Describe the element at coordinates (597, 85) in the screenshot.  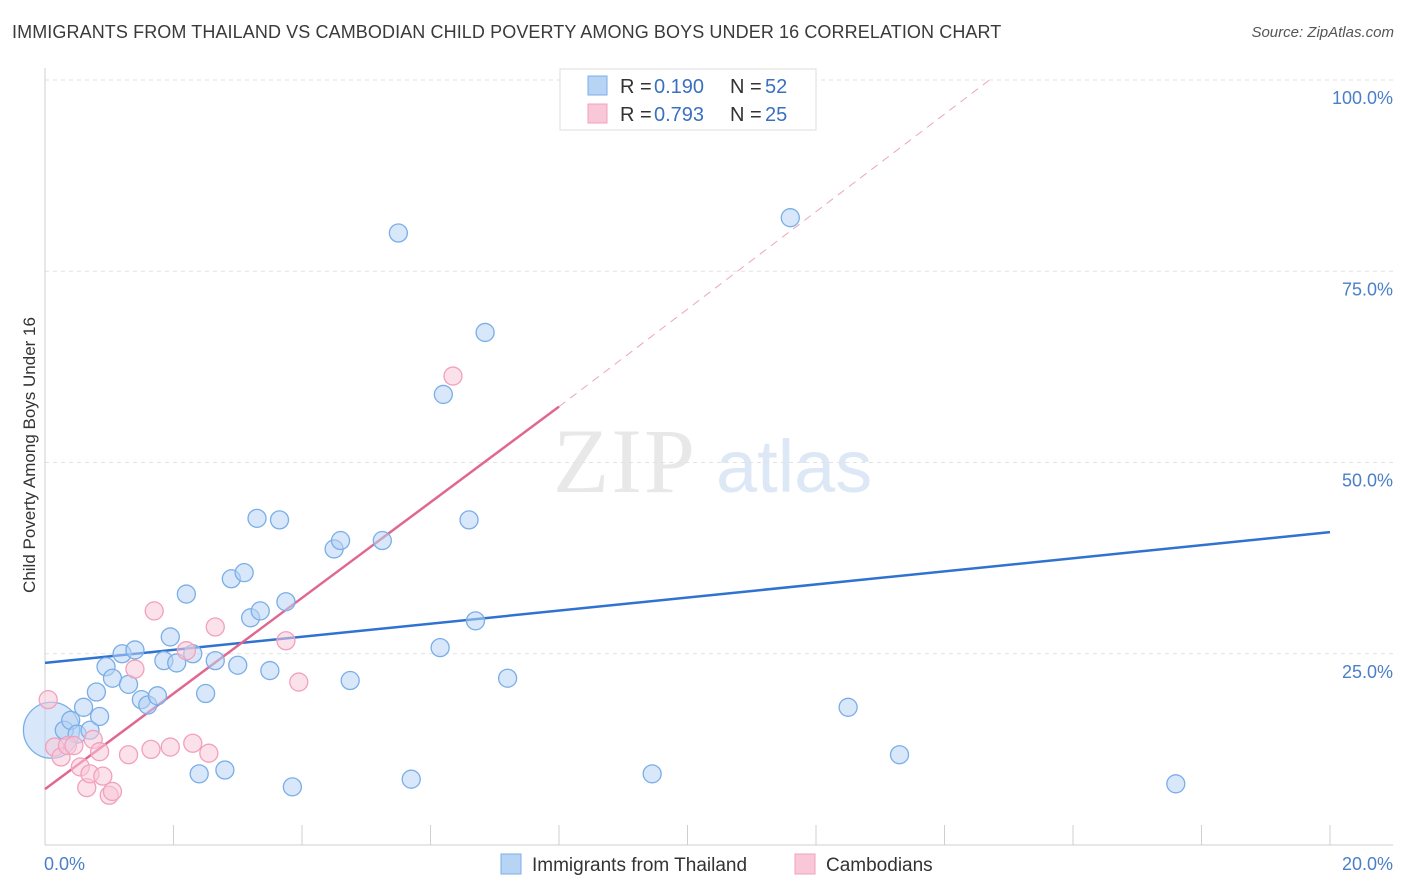
I see `legend-swatch-thailand` at that location.